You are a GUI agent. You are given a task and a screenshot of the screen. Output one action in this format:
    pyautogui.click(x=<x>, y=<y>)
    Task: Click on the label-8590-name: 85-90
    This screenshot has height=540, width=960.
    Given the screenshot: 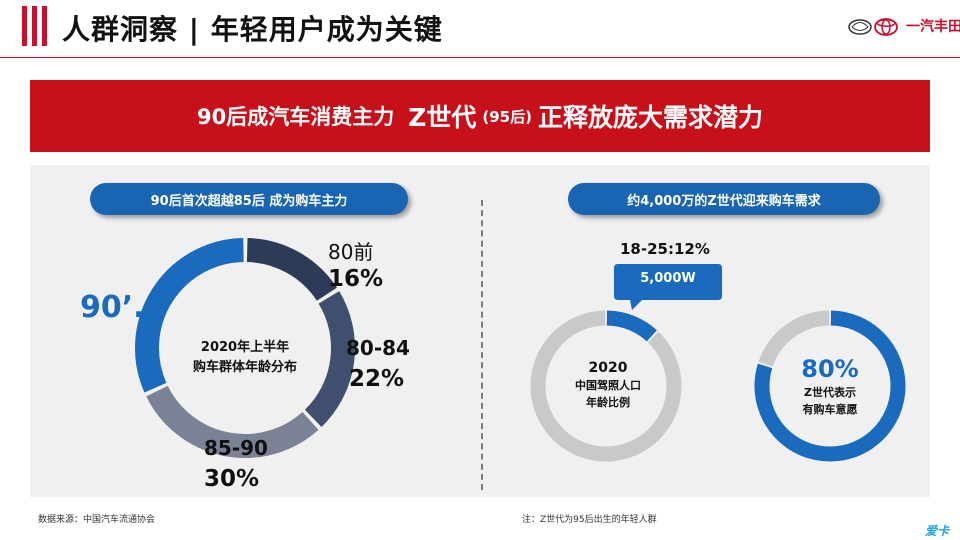 What is the action you would take?
    pyautogui.click(x=236, y=448)
    